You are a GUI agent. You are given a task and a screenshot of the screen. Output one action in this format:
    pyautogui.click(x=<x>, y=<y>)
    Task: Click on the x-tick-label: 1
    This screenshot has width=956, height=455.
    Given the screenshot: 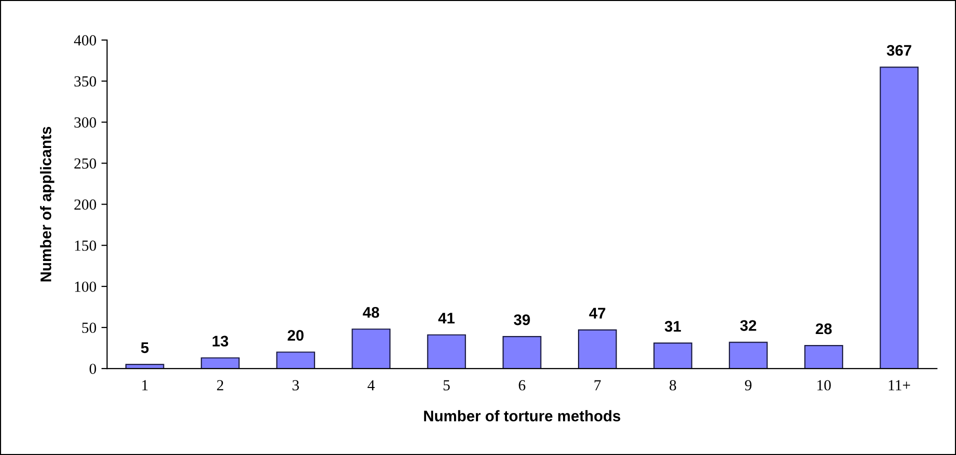 What is the action you would take?
    pyautogui.click(x=145, y=385)
    